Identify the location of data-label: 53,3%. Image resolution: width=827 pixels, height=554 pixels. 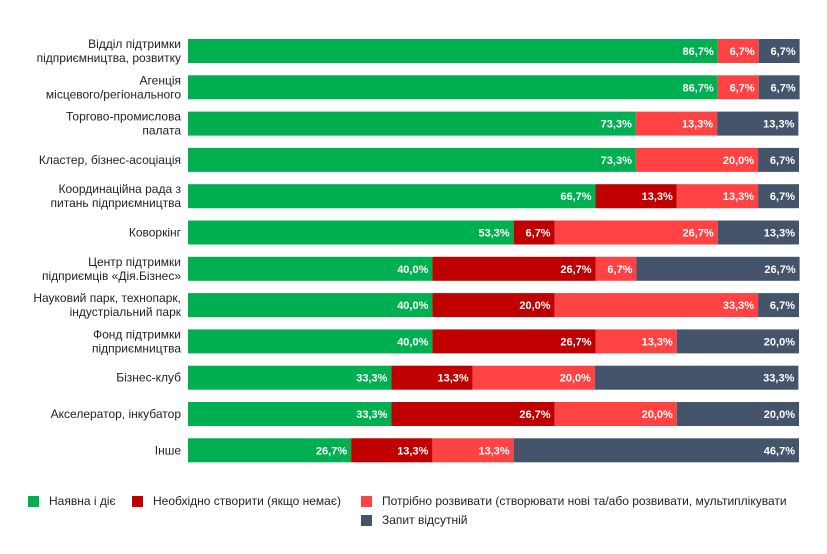
(493, 234).